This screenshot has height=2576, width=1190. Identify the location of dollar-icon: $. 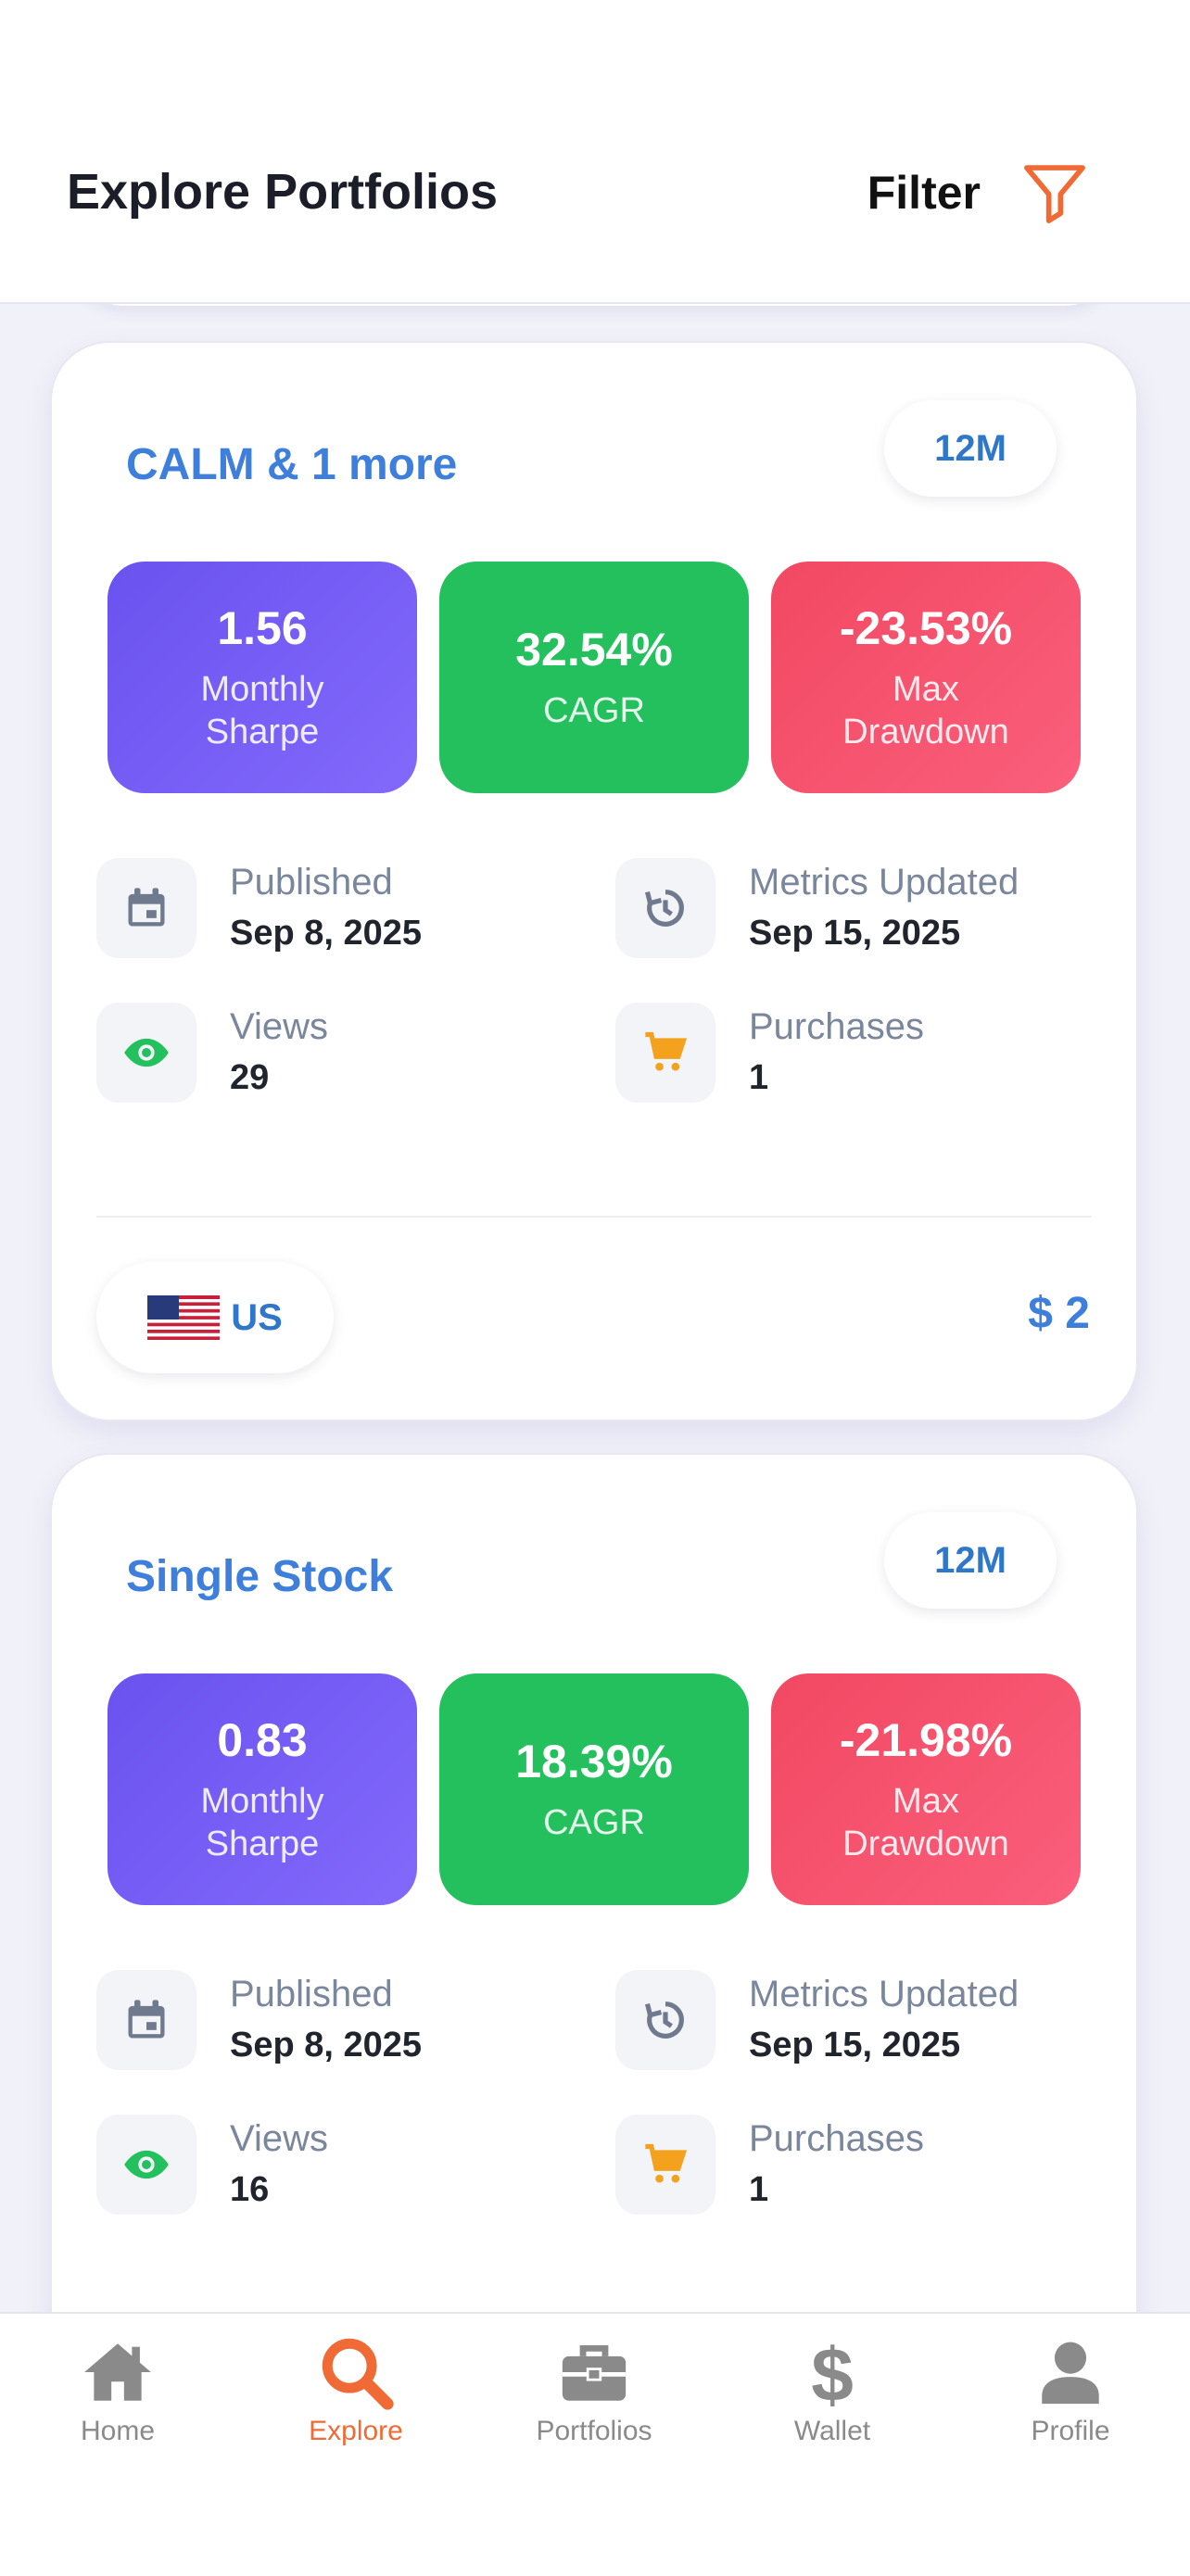
(832, 2372).